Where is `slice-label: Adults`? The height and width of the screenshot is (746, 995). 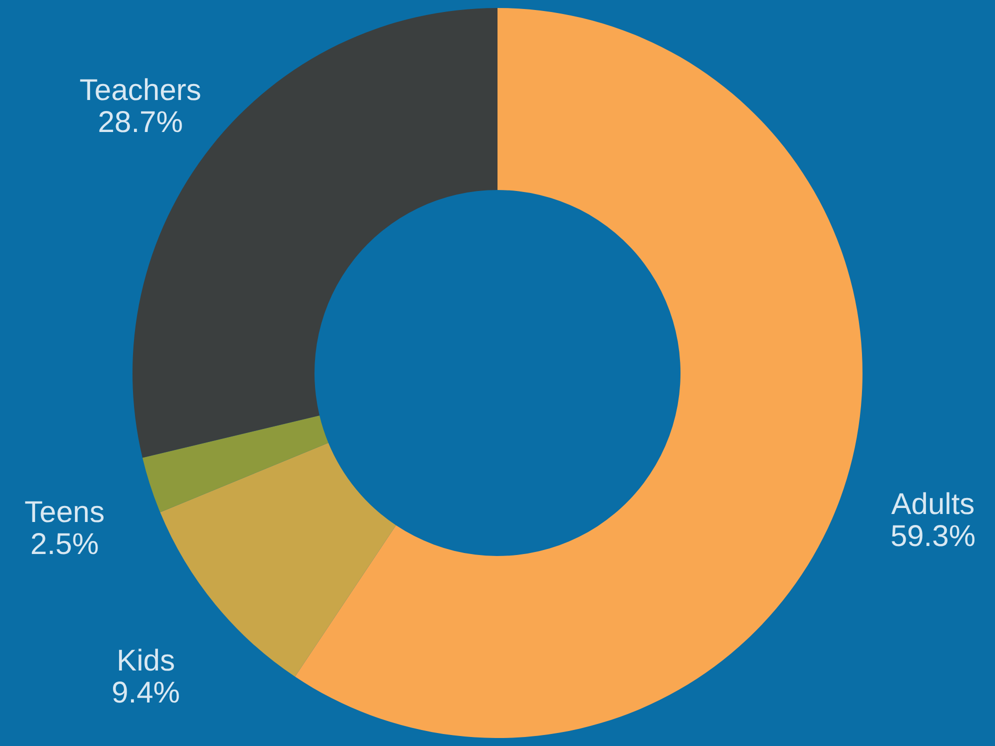
slice-label: Adults is located at coordinates (933, 504).